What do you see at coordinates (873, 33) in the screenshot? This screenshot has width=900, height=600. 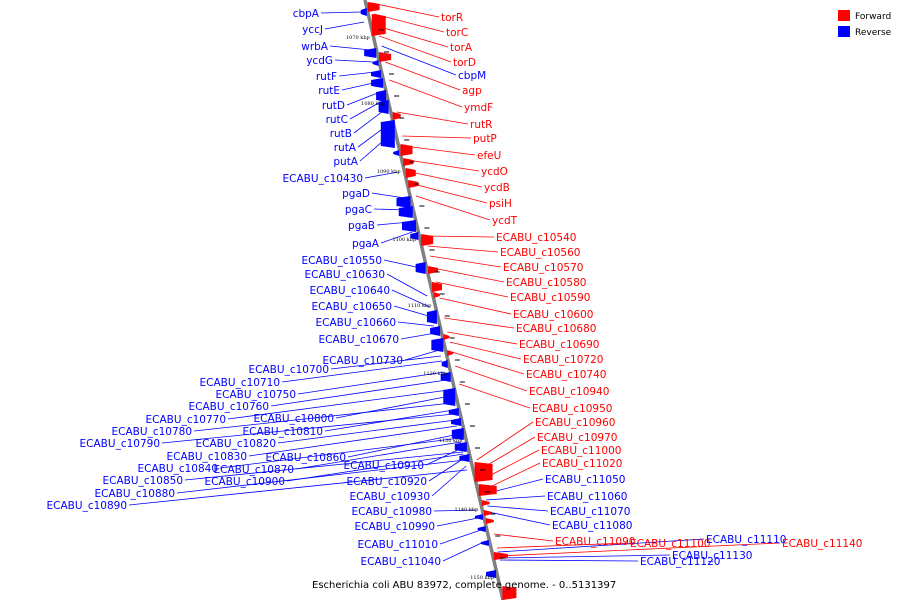 I see `legend-reverse-label: Reverse` at bounding box center [873, 33].